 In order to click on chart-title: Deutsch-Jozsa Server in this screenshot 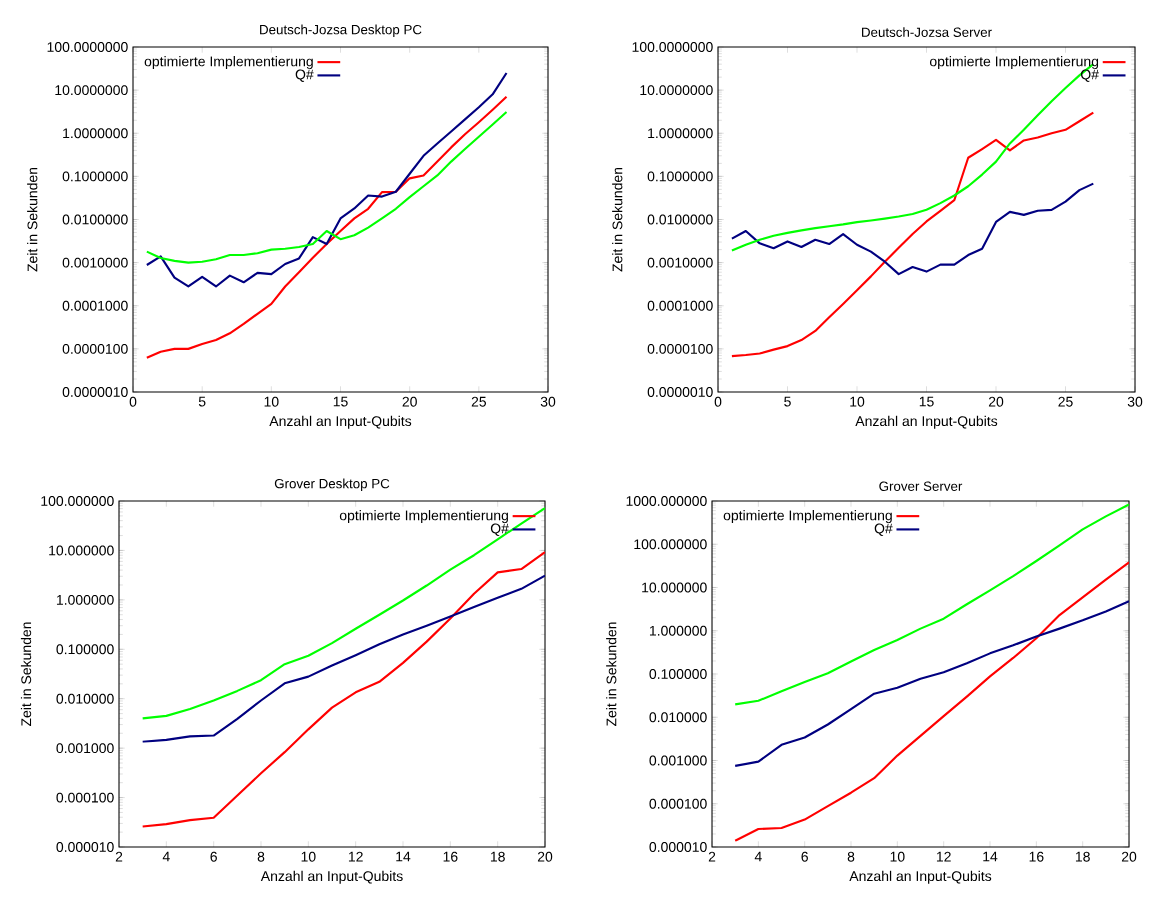, I will do `click(927, 32)`.